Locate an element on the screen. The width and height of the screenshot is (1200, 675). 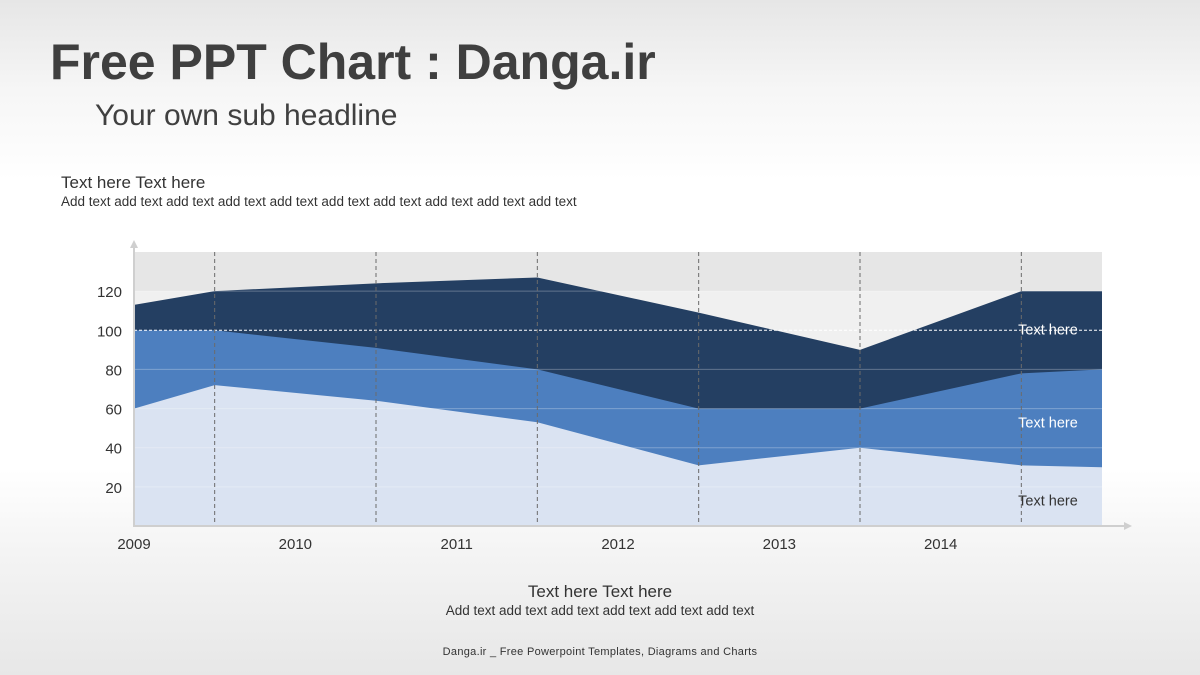
x-tick-label: 2010 is located at coordinates (295, 544).